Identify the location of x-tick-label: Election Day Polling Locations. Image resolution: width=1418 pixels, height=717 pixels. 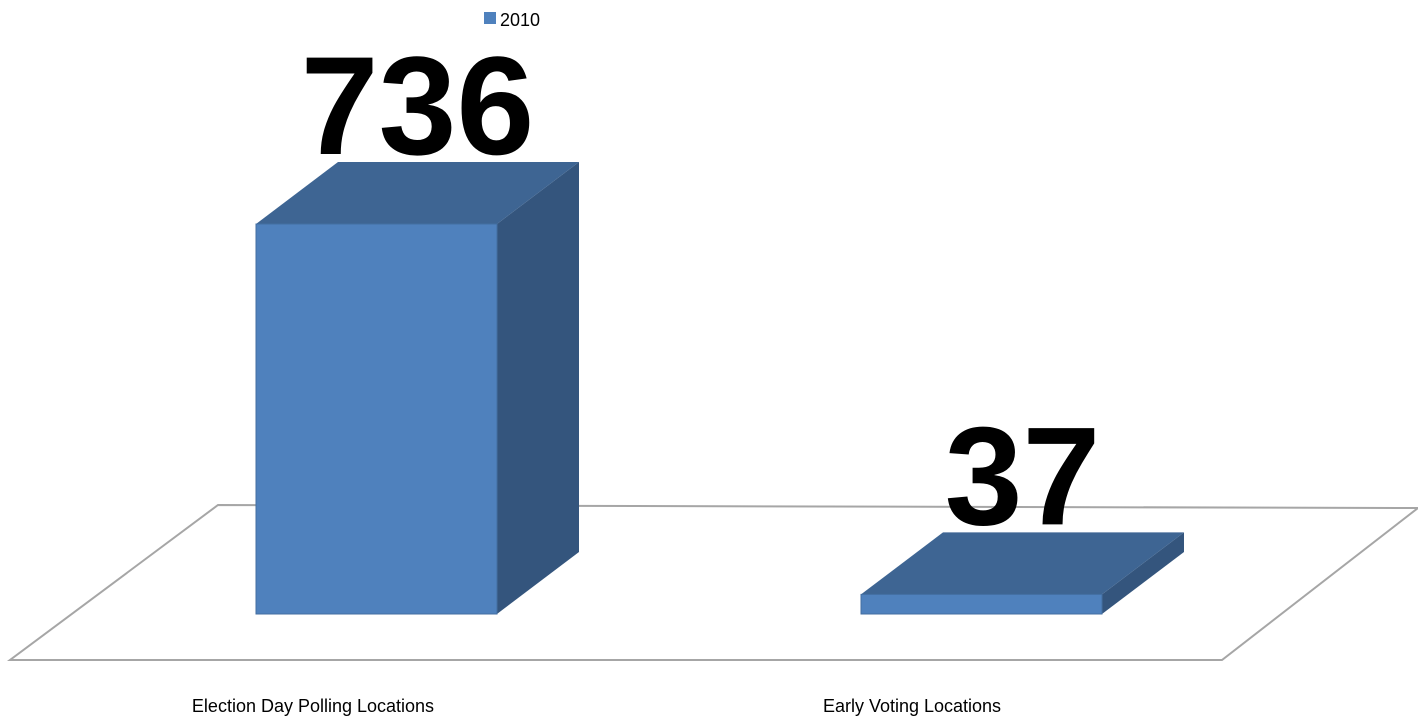
(313, 706).